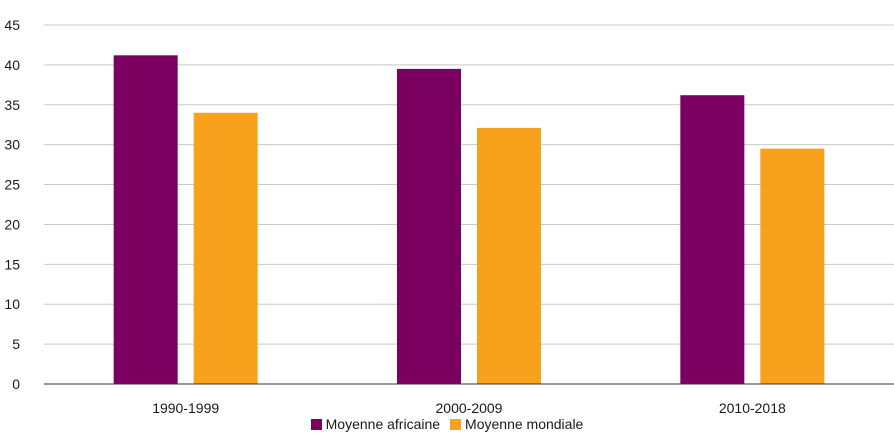 This screenshot has height=441, width=894. I want to click on y-tick-label: 35, so click(12, 105).